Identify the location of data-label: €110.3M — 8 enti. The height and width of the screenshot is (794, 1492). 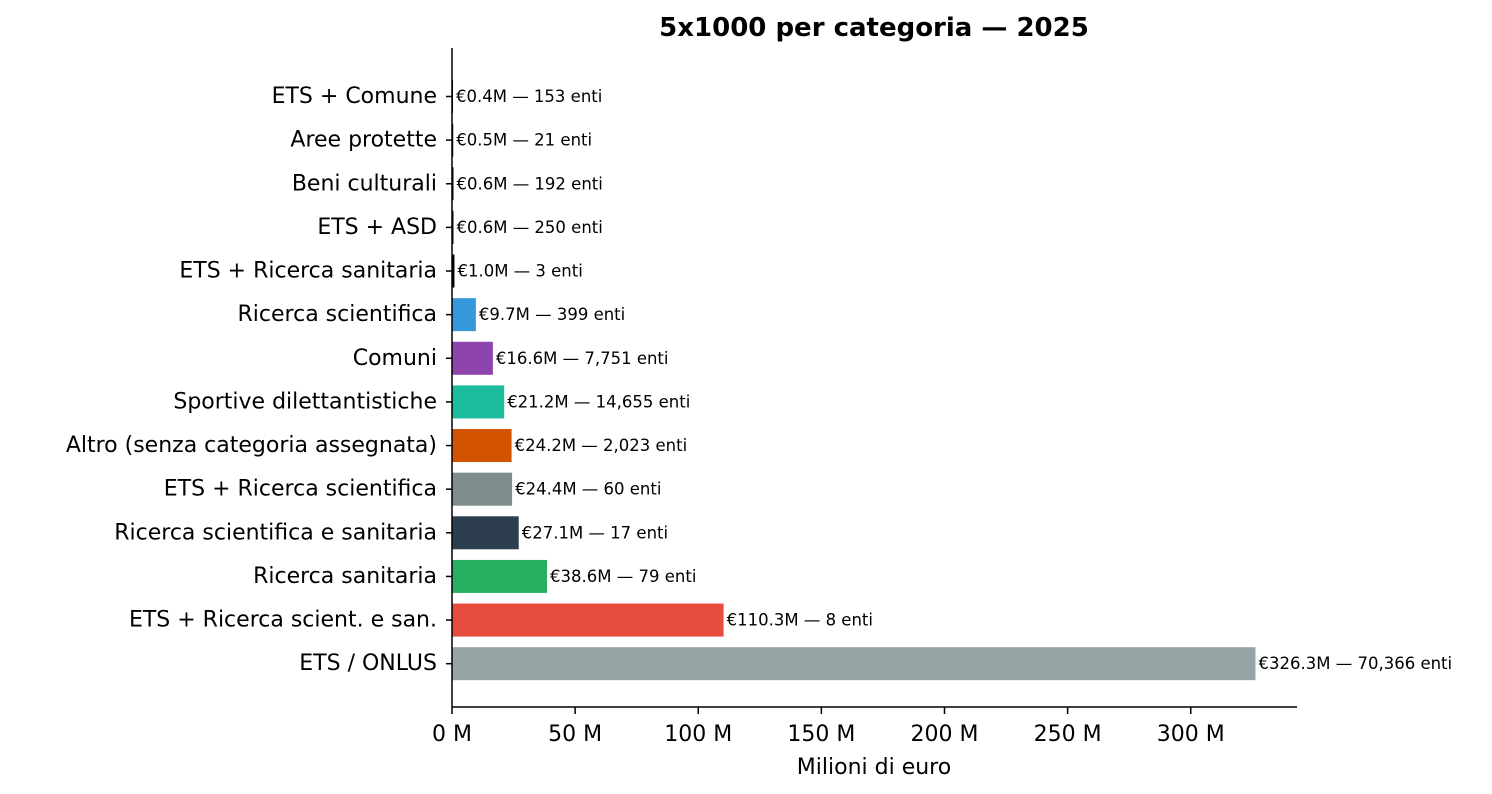
(800, 620).